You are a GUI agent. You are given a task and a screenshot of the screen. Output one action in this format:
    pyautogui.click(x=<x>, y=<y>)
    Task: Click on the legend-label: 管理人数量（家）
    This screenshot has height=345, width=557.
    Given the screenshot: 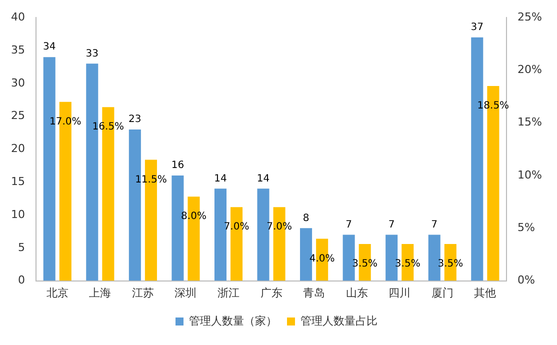 What is the action you would take?
    pyautogui.click(x=233, y=321)
    